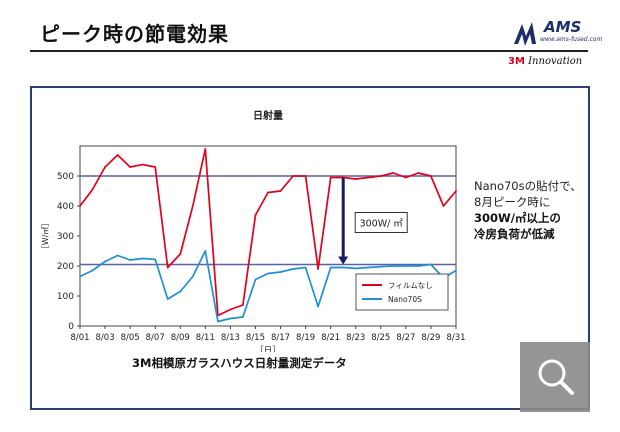  What do you see at coordinates (268, 349) in the screenshot?
I see `x-axis-label: ［日］` at bounding box center [268, 349].